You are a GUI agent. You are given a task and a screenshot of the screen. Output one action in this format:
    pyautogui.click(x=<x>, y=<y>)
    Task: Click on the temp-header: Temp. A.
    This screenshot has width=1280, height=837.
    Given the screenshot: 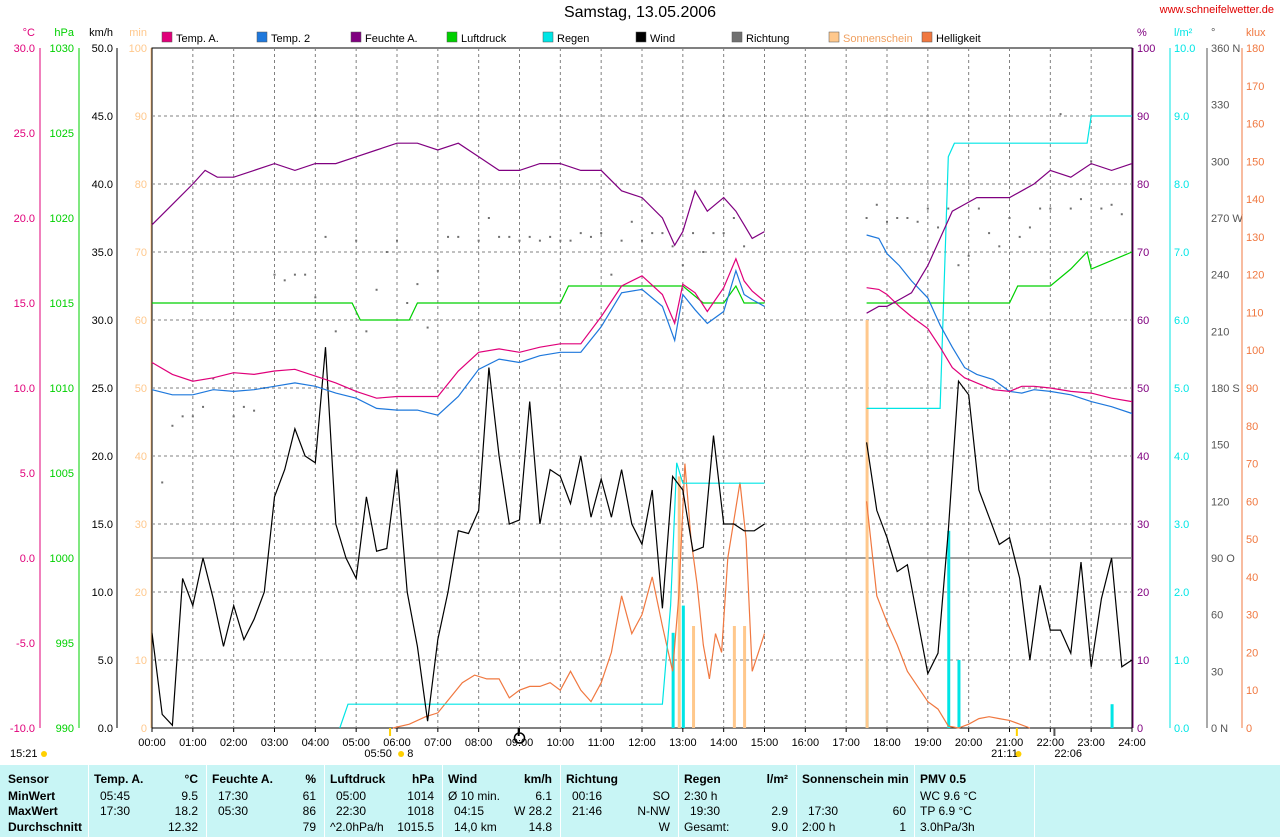 What is the action you would take?
    pyautogui.click(x=119, y=779)
    